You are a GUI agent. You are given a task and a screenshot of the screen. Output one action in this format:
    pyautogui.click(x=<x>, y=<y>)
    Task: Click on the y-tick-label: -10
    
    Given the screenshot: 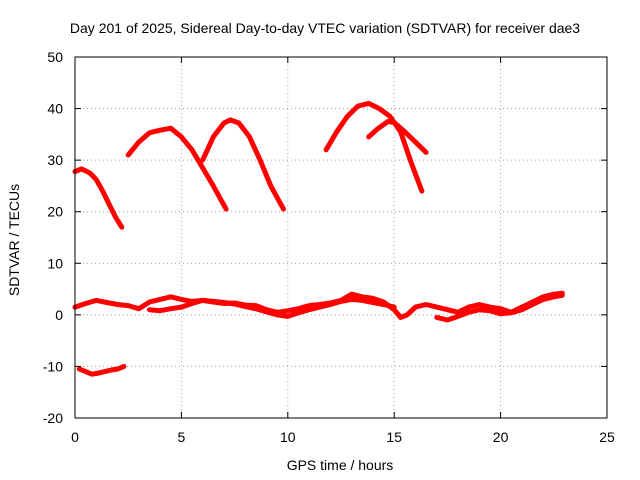 What is the action you would take?
    pyautogui.click(x=53, y=366)
    